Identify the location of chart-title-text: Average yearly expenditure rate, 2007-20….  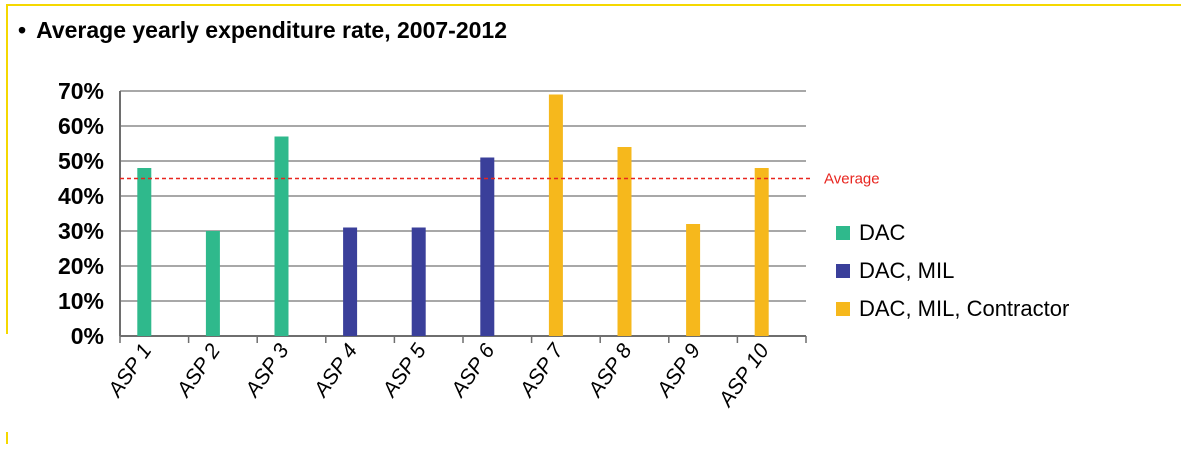
(271, 30).